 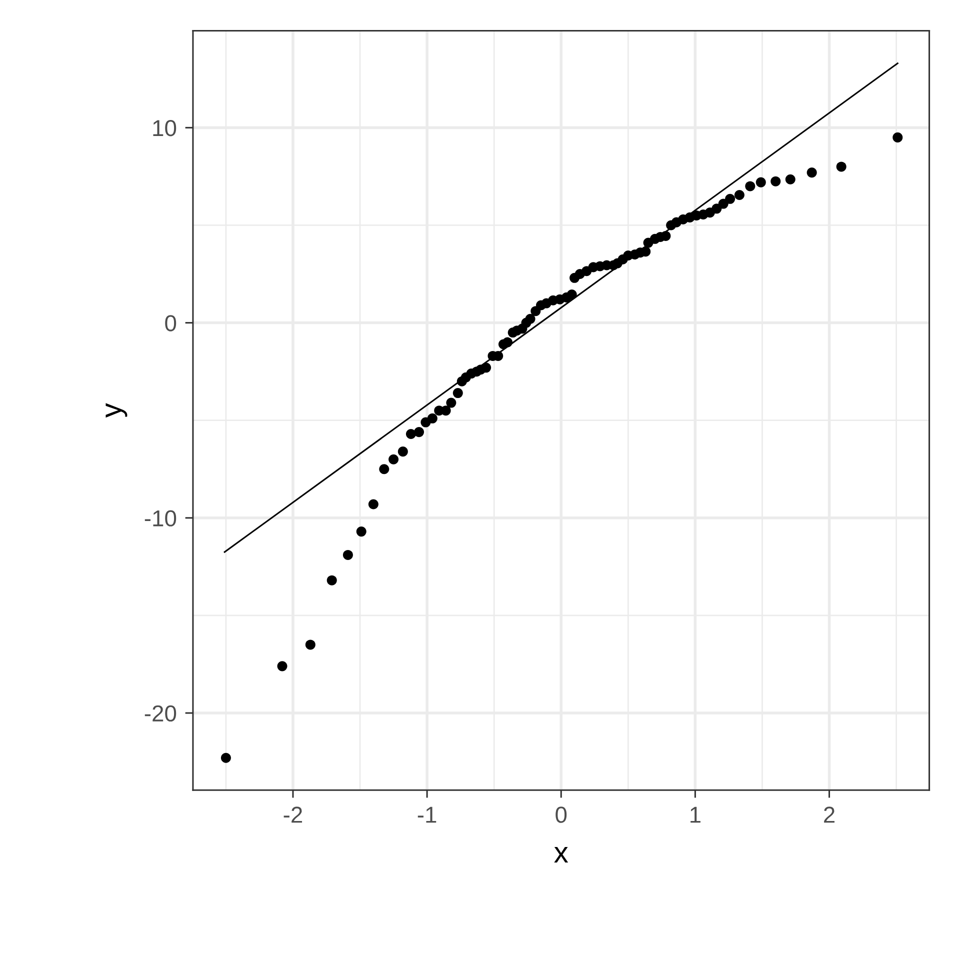 What do you see at coordinates (561, 814) in the screenshot?
I see `x-tick-label: 0` at bounding box center [561, 814].